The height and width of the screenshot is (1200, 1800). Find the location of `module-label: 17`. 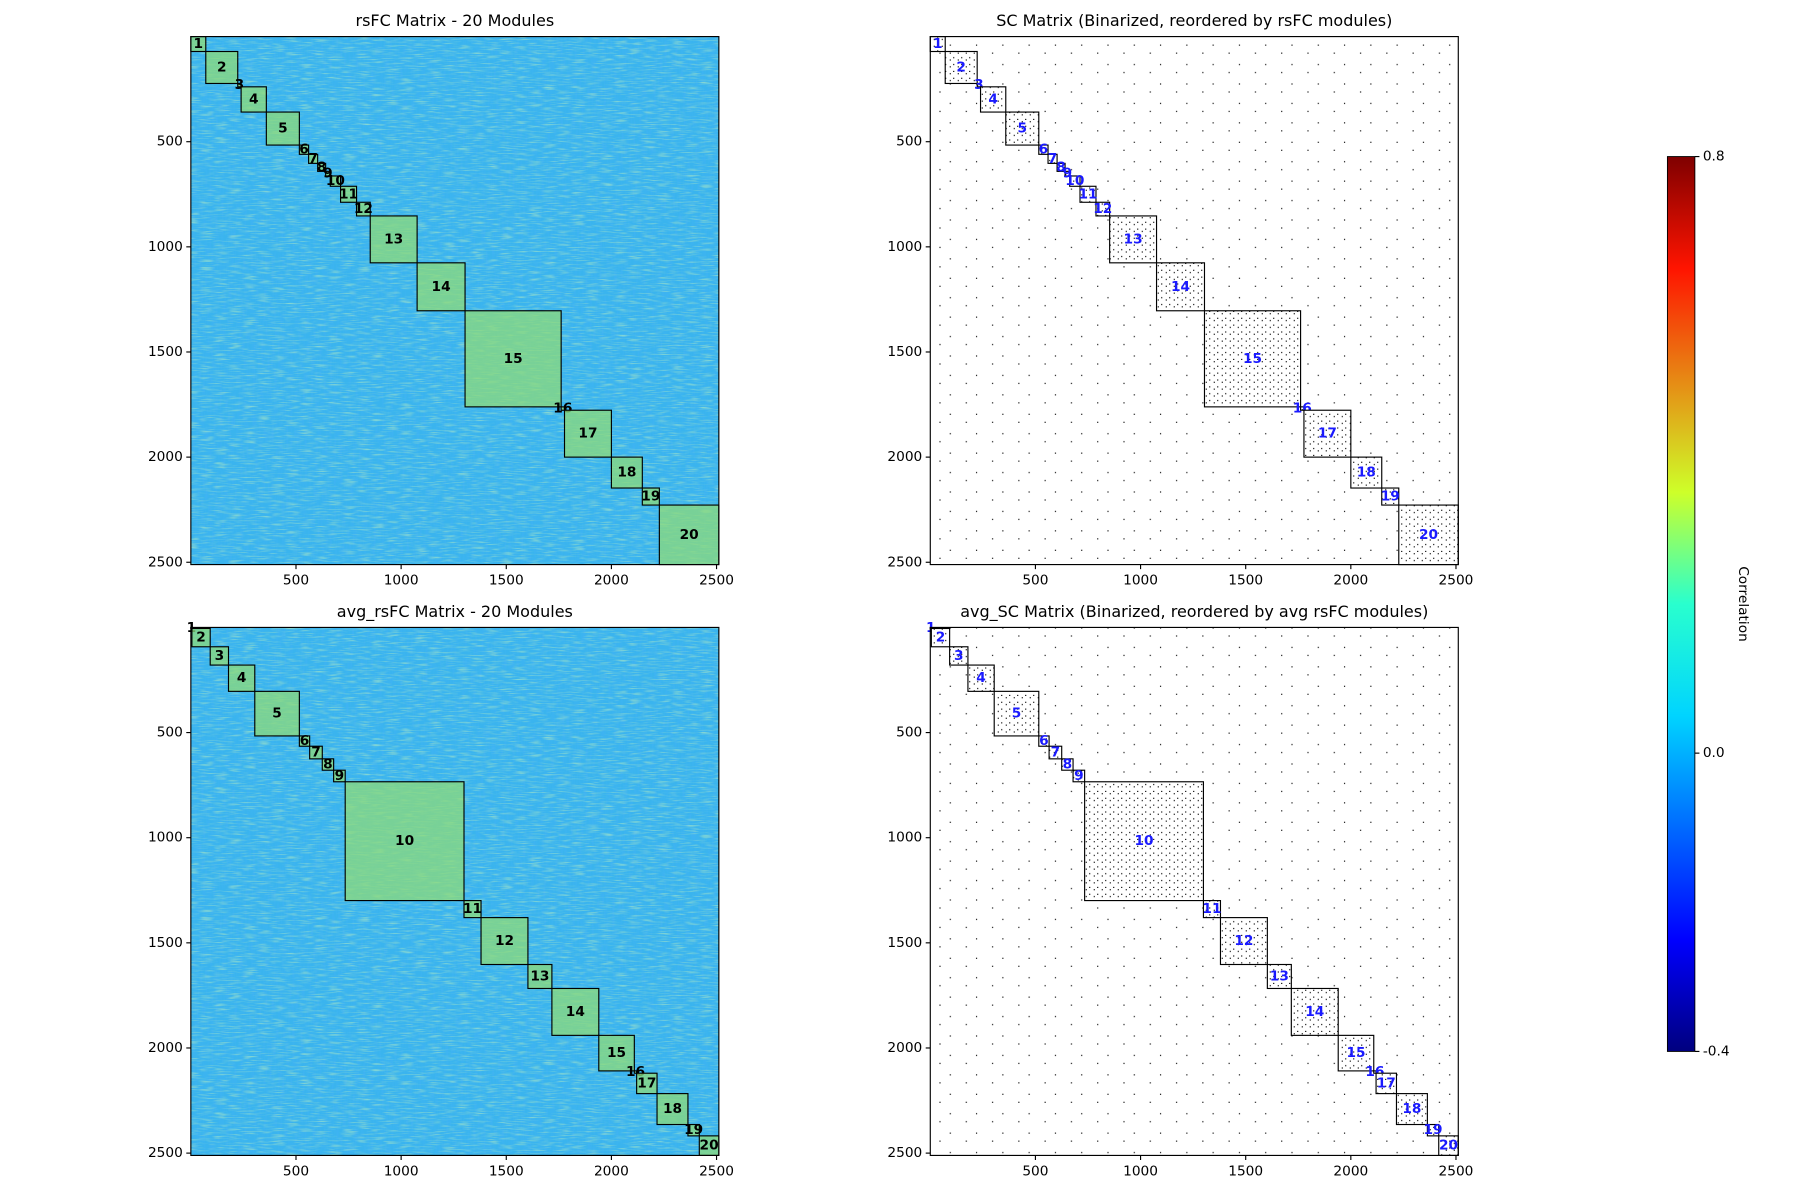

module-label: 17 is located at coordinates (1386, 1083).